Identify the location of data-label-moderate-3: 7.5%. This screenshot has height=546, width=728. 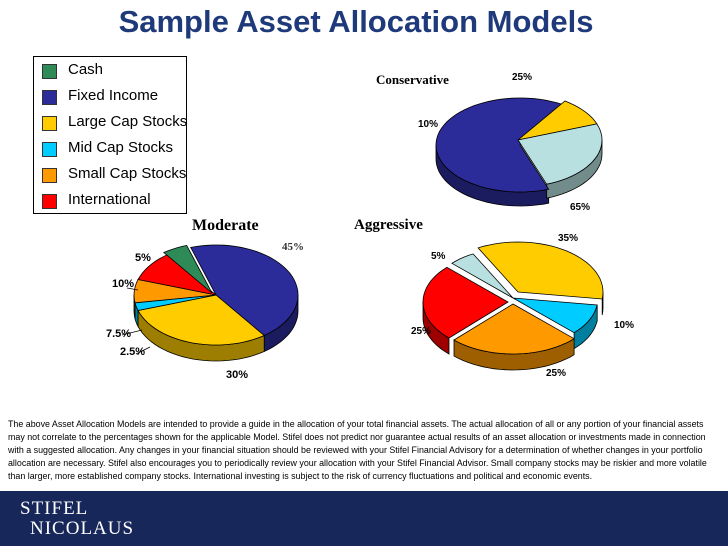
(118, 334).